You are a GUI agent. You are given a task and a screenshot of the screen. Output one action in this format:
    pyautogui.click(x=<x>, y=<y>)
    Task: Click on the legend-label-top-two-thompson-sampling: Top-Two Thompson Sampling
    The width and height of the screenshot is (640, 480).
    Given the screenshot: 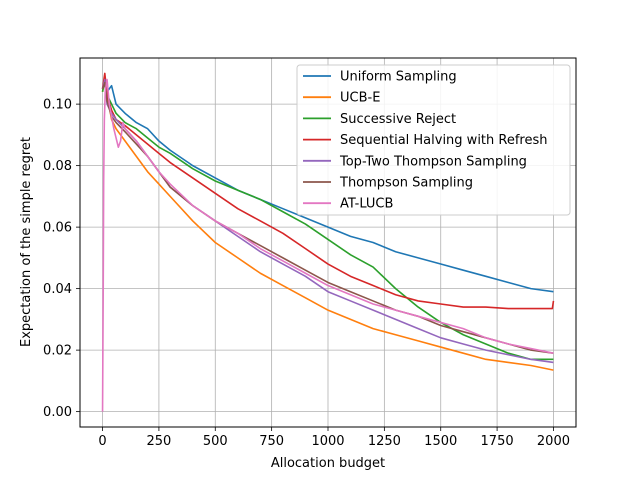 What is the action you would take?
    pyautogui.click(x=433, y=161)
    